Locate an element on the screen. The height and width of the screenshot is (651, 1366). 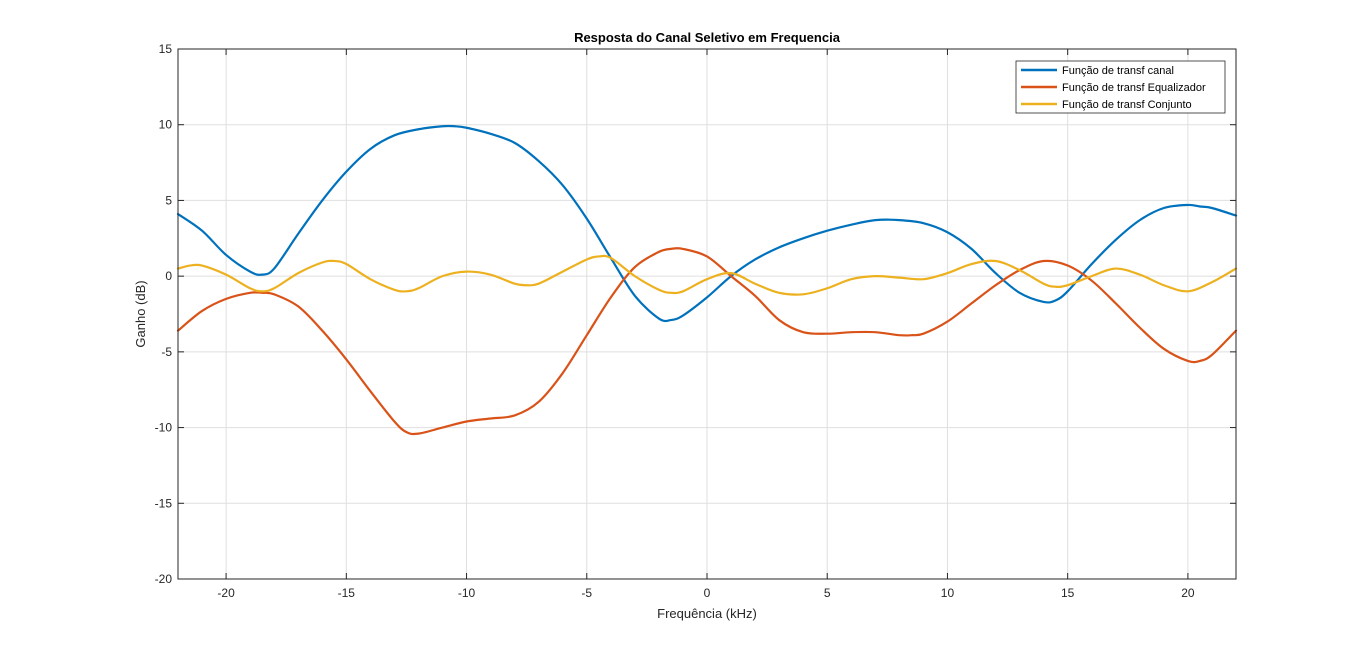
legend-label-equalizador: Função de transf Equalizador is located at coordinates (1134, 88).